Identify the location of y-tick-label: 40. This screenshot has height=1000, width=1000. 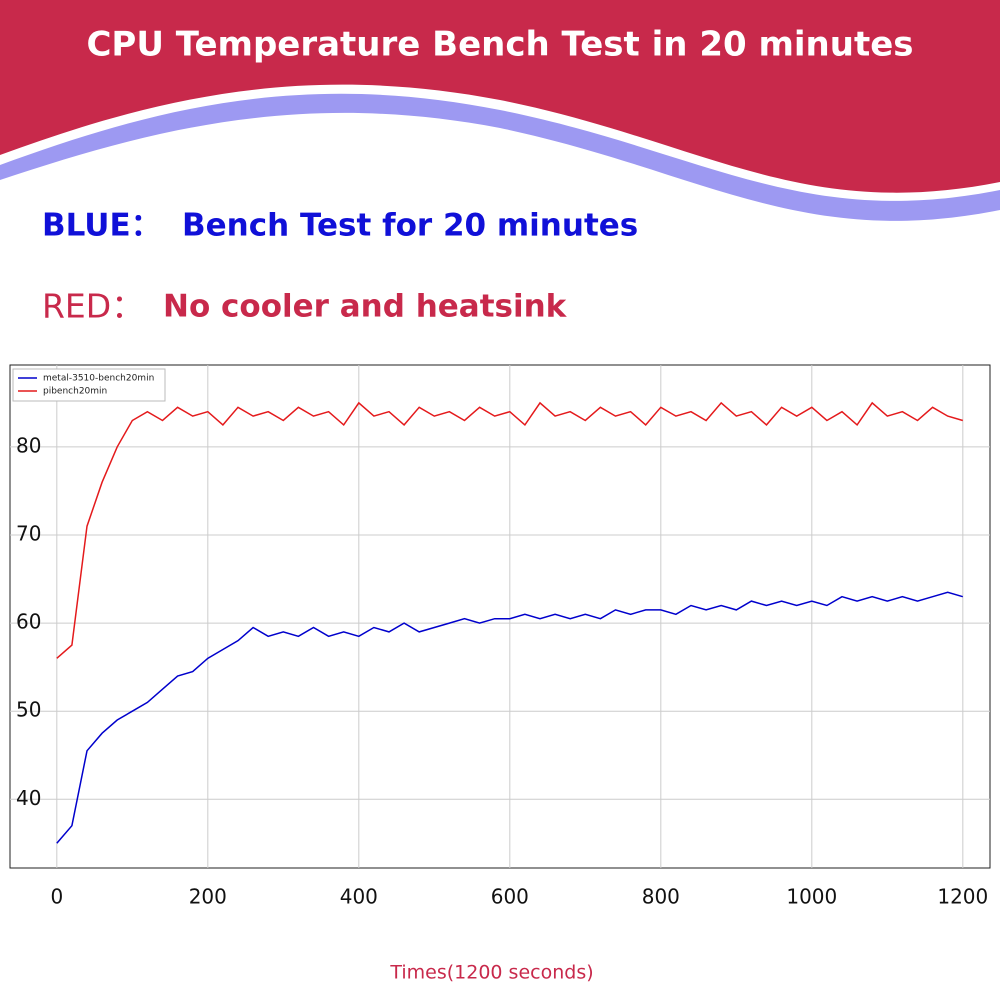
(28, 798).